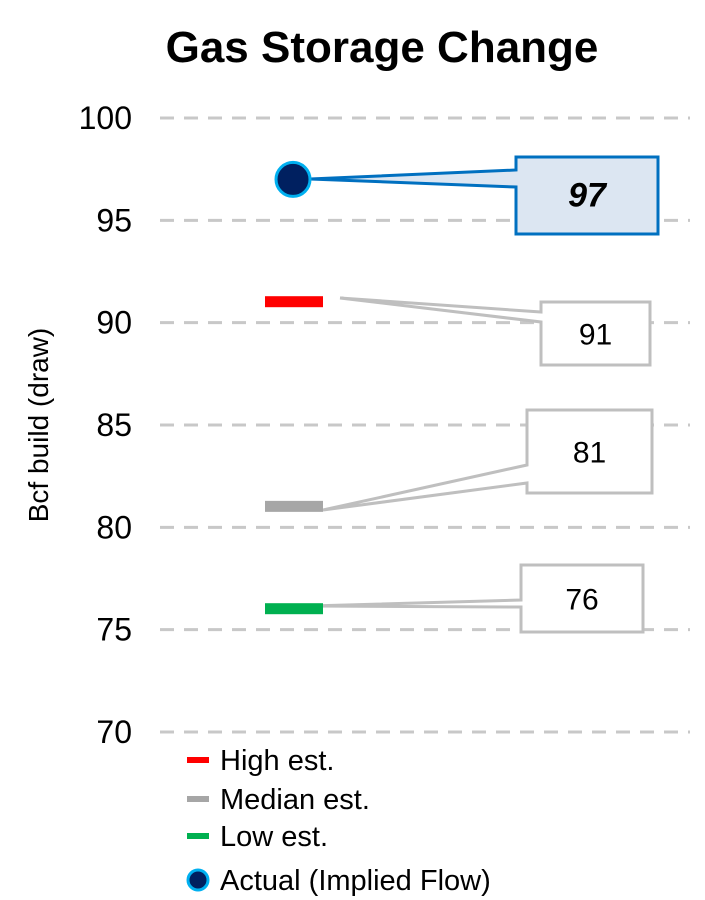  Describe the element at coordinates (589, 453) in the screenshot. I see `data-label: 81` at that location.